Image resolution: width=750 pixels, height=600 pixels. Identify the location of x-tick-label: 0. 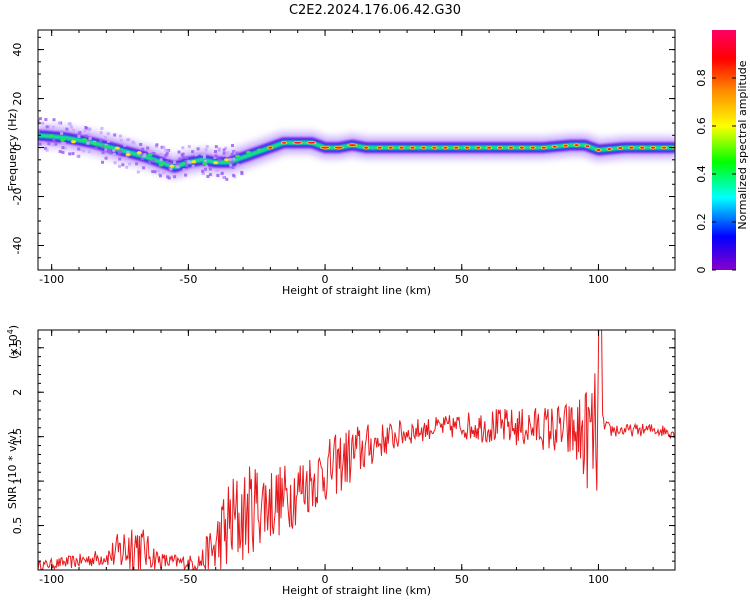
(325, 579).